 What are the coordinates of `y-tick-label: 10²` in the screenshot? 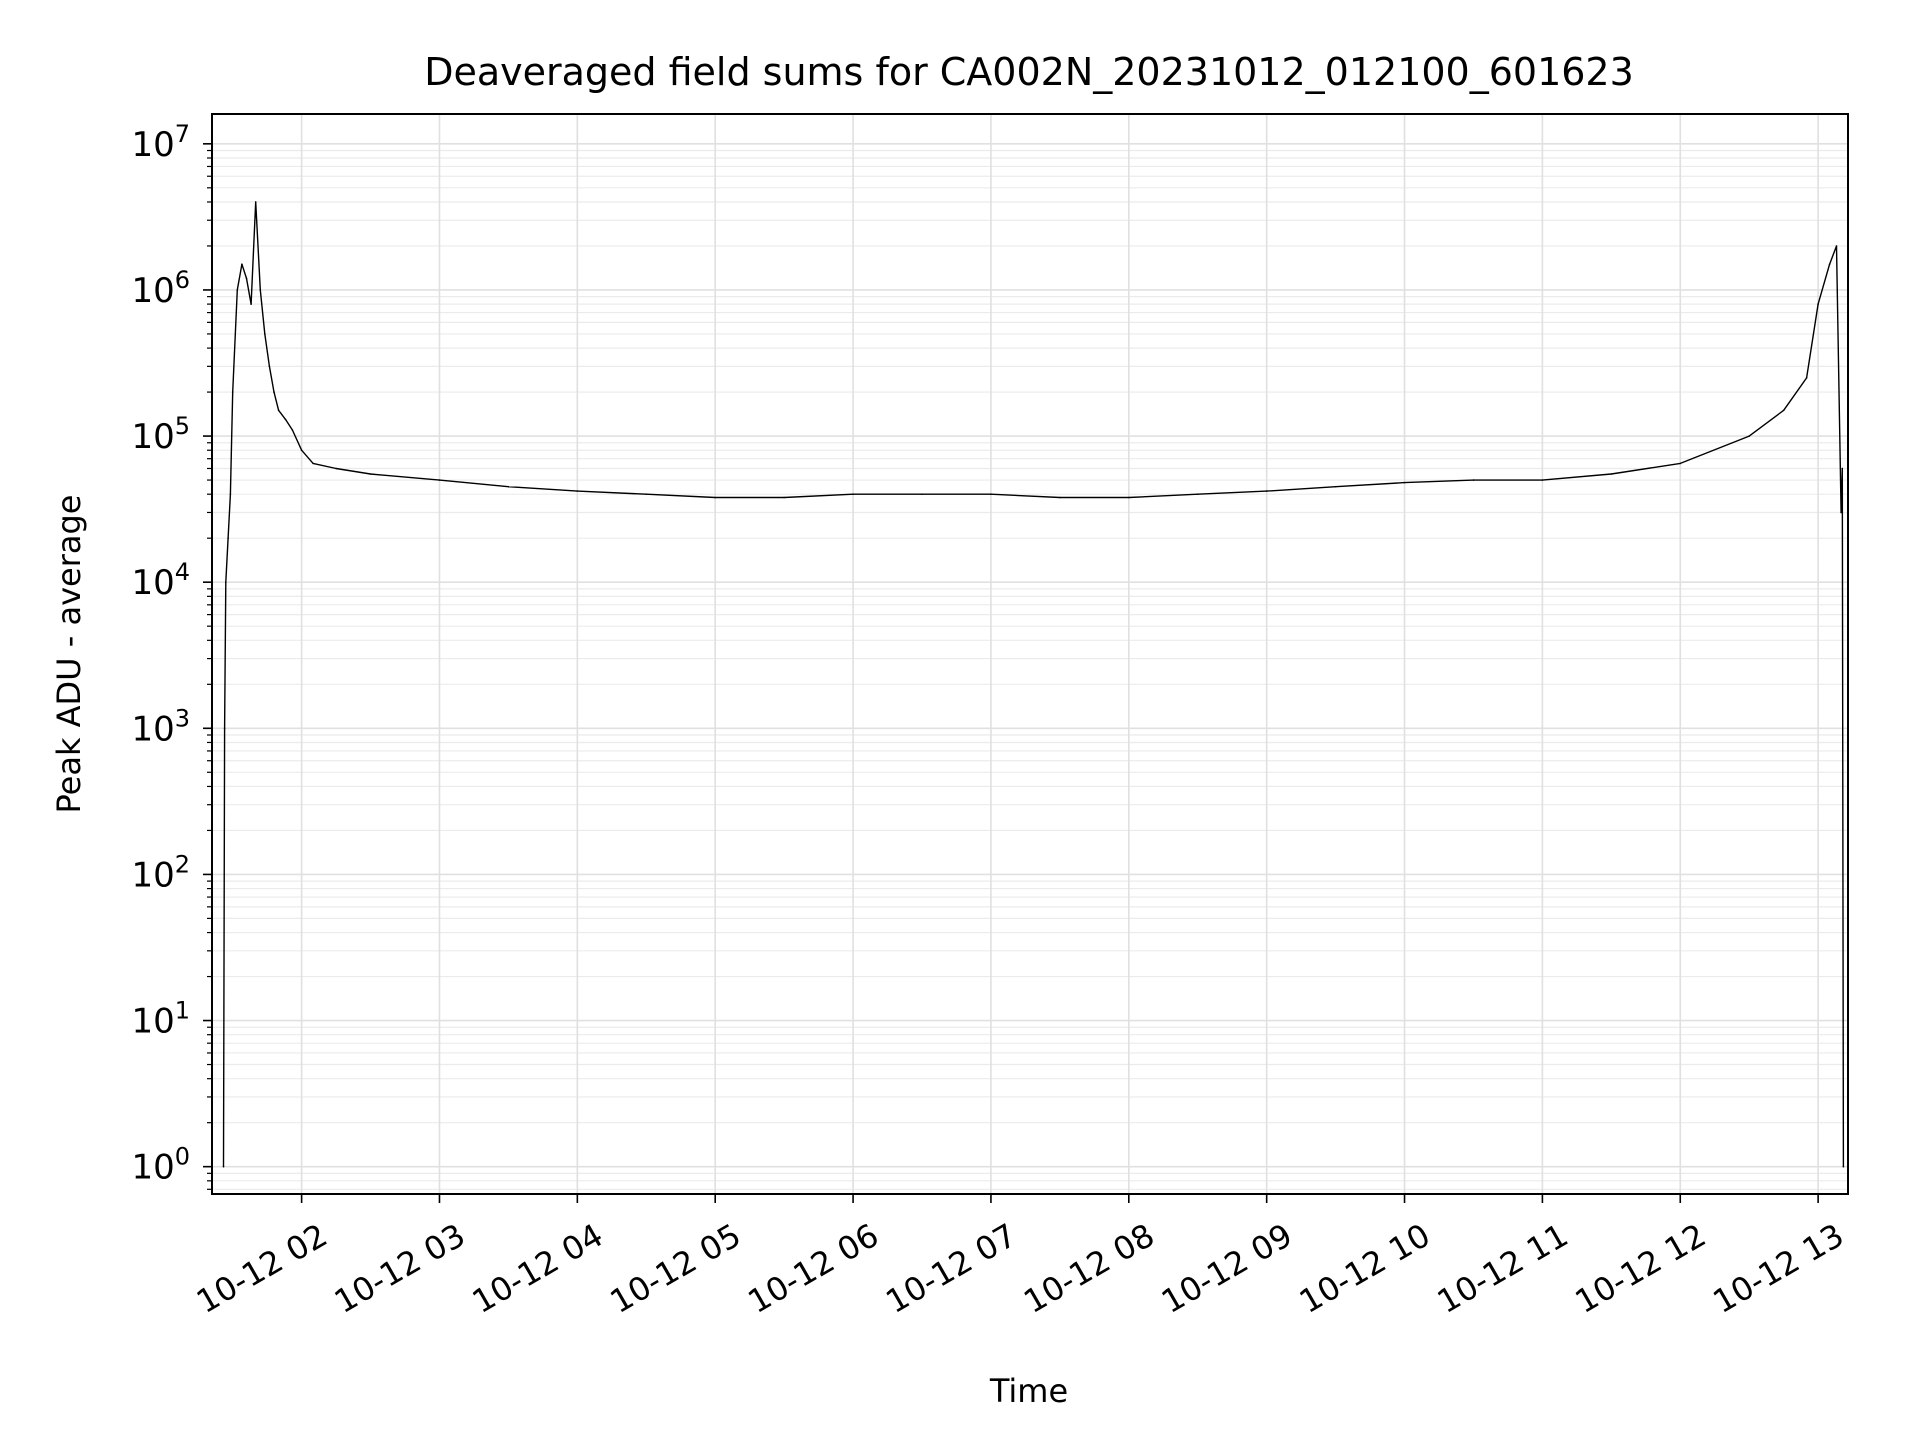 It's located at (160, 872).